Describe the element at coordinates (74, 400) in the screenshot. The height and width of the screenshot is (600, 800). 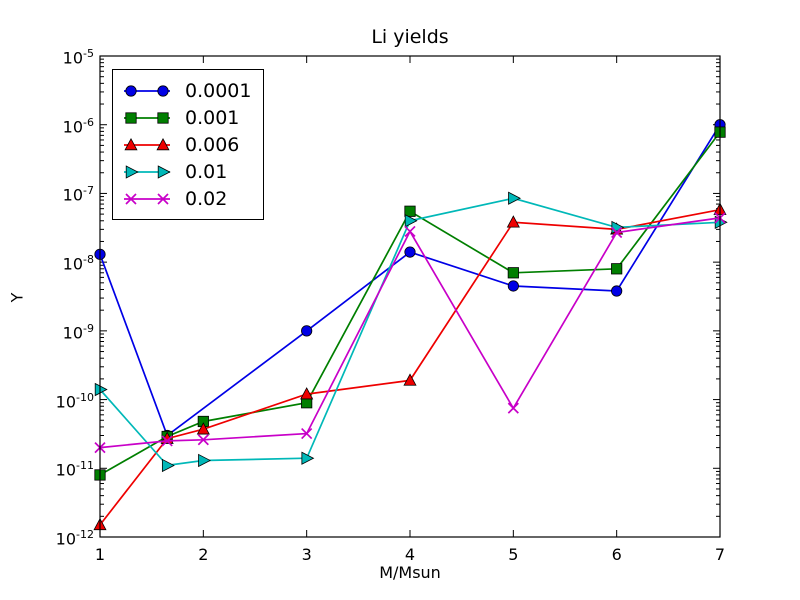
I see `y-tick-label: 10⁻¹⁰` at that location.